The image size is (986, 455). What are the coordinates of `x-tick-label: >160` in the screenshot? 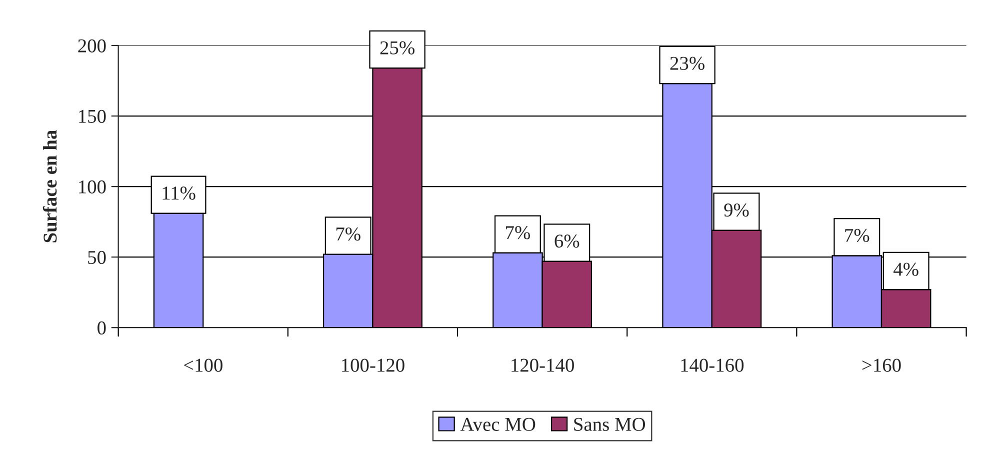 It's located at (881, 365).